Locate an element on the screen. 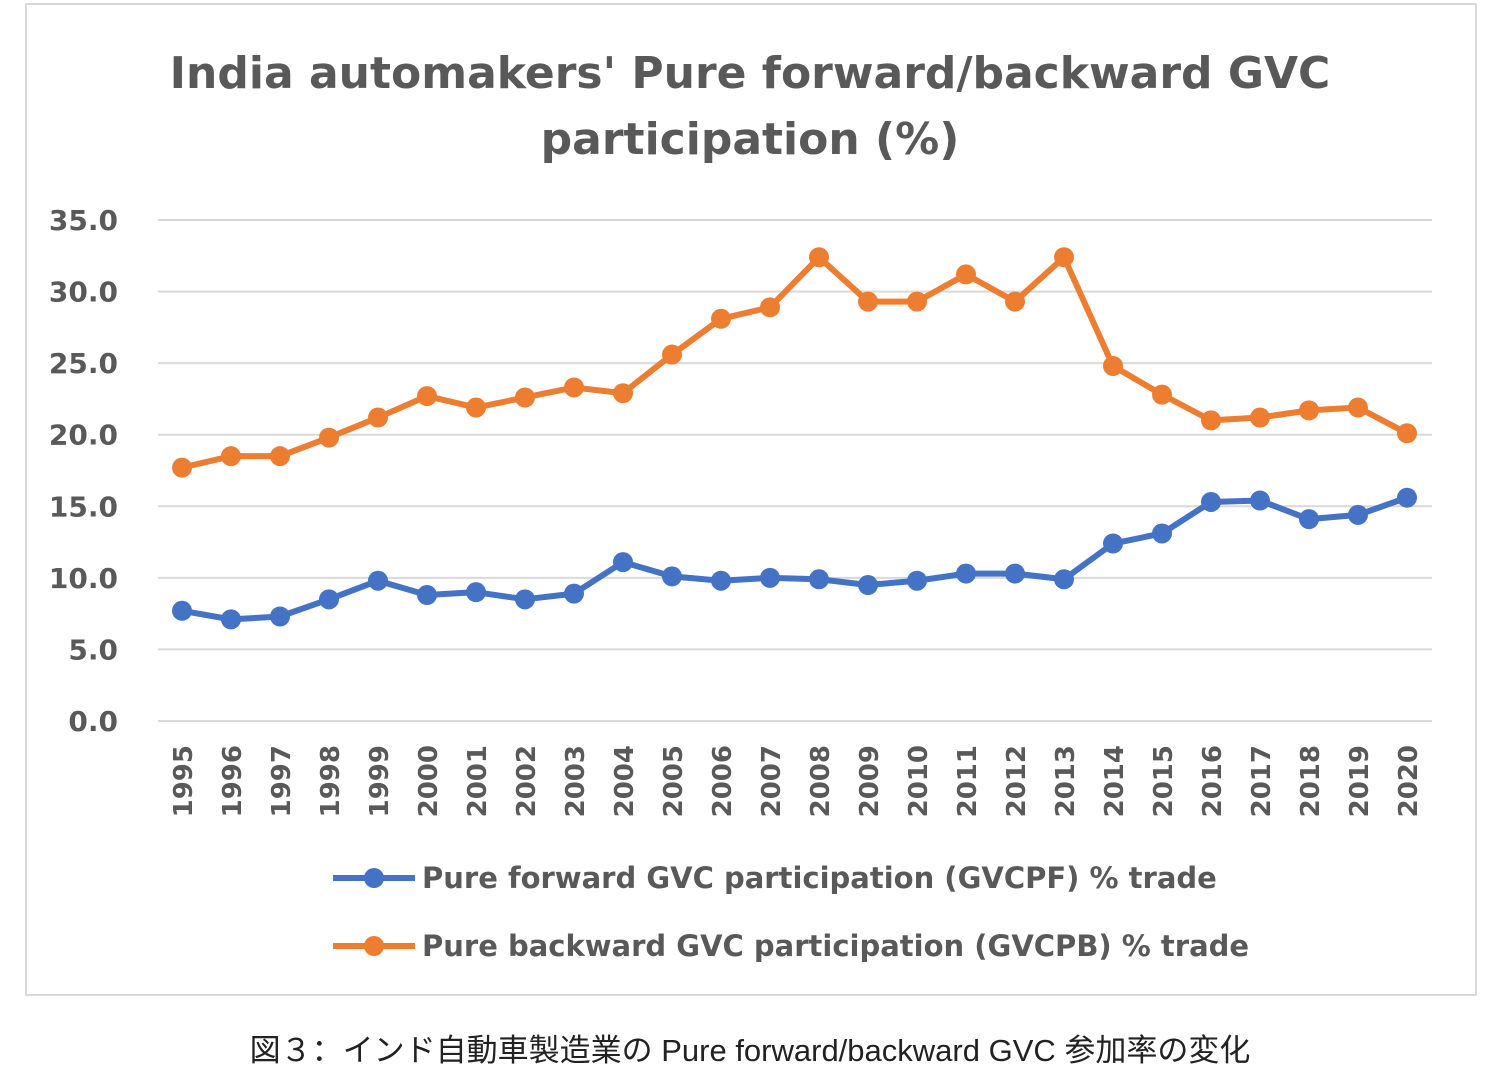 The image size is (1500, 1070). x-tick-label: 2009 is located at coordinates (870, 781).